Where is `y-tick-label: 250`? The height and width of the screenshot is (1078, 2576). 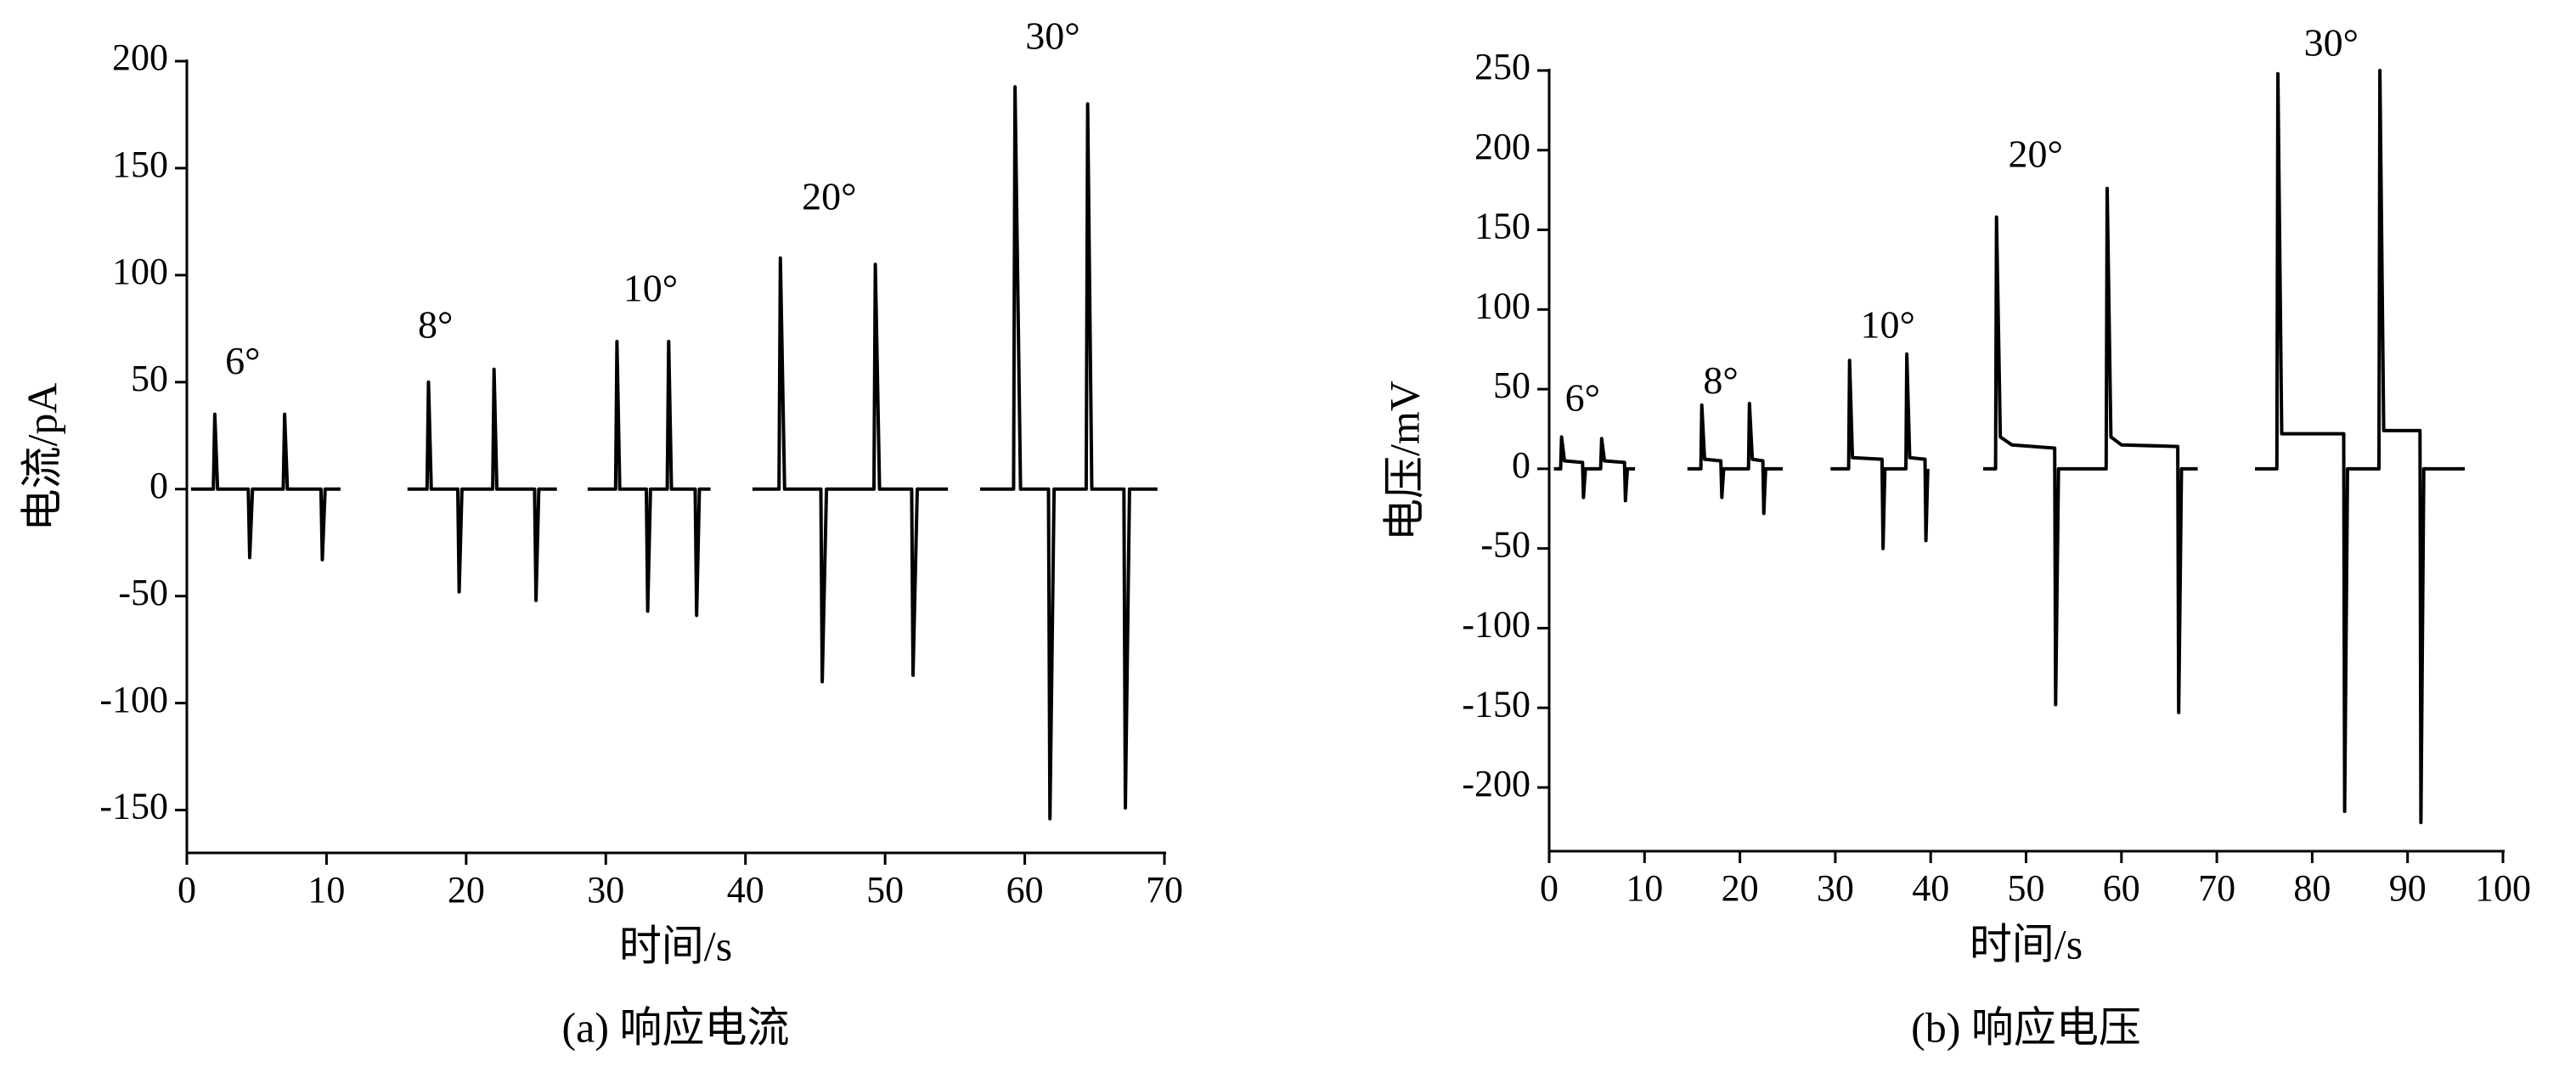 y-tick-label: 250 is located at coordinates (1502, 66).